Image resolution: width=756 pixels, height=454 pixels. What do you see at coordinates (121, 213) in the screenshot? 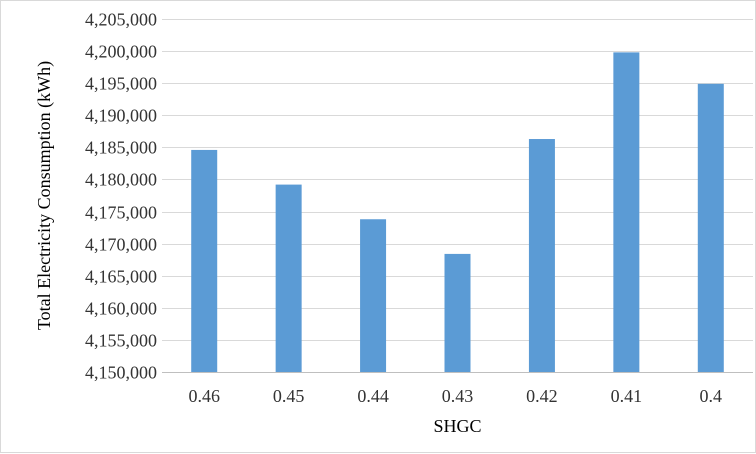
I see `y-tick-label: 4,175,000` at bounding box center [121, 213].